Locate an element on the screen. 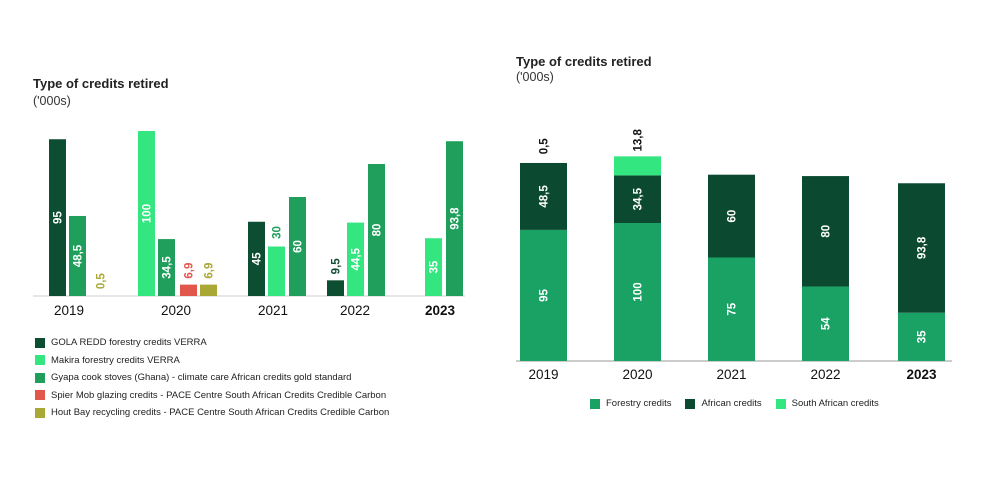  stack-value-label: 75 is located at coordinates (733, 308).